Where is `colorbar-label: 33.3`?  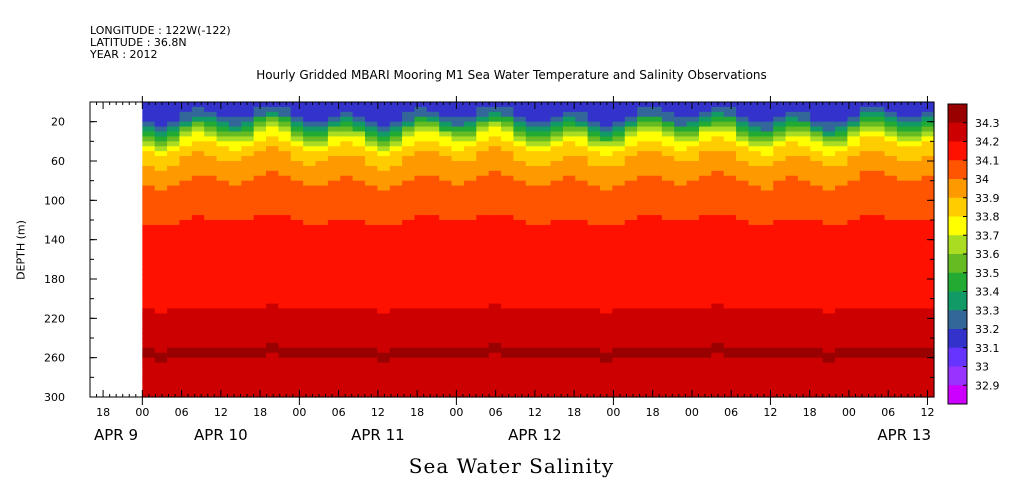
colorbar-label: 33.3 is located at coordinates (987, 310).